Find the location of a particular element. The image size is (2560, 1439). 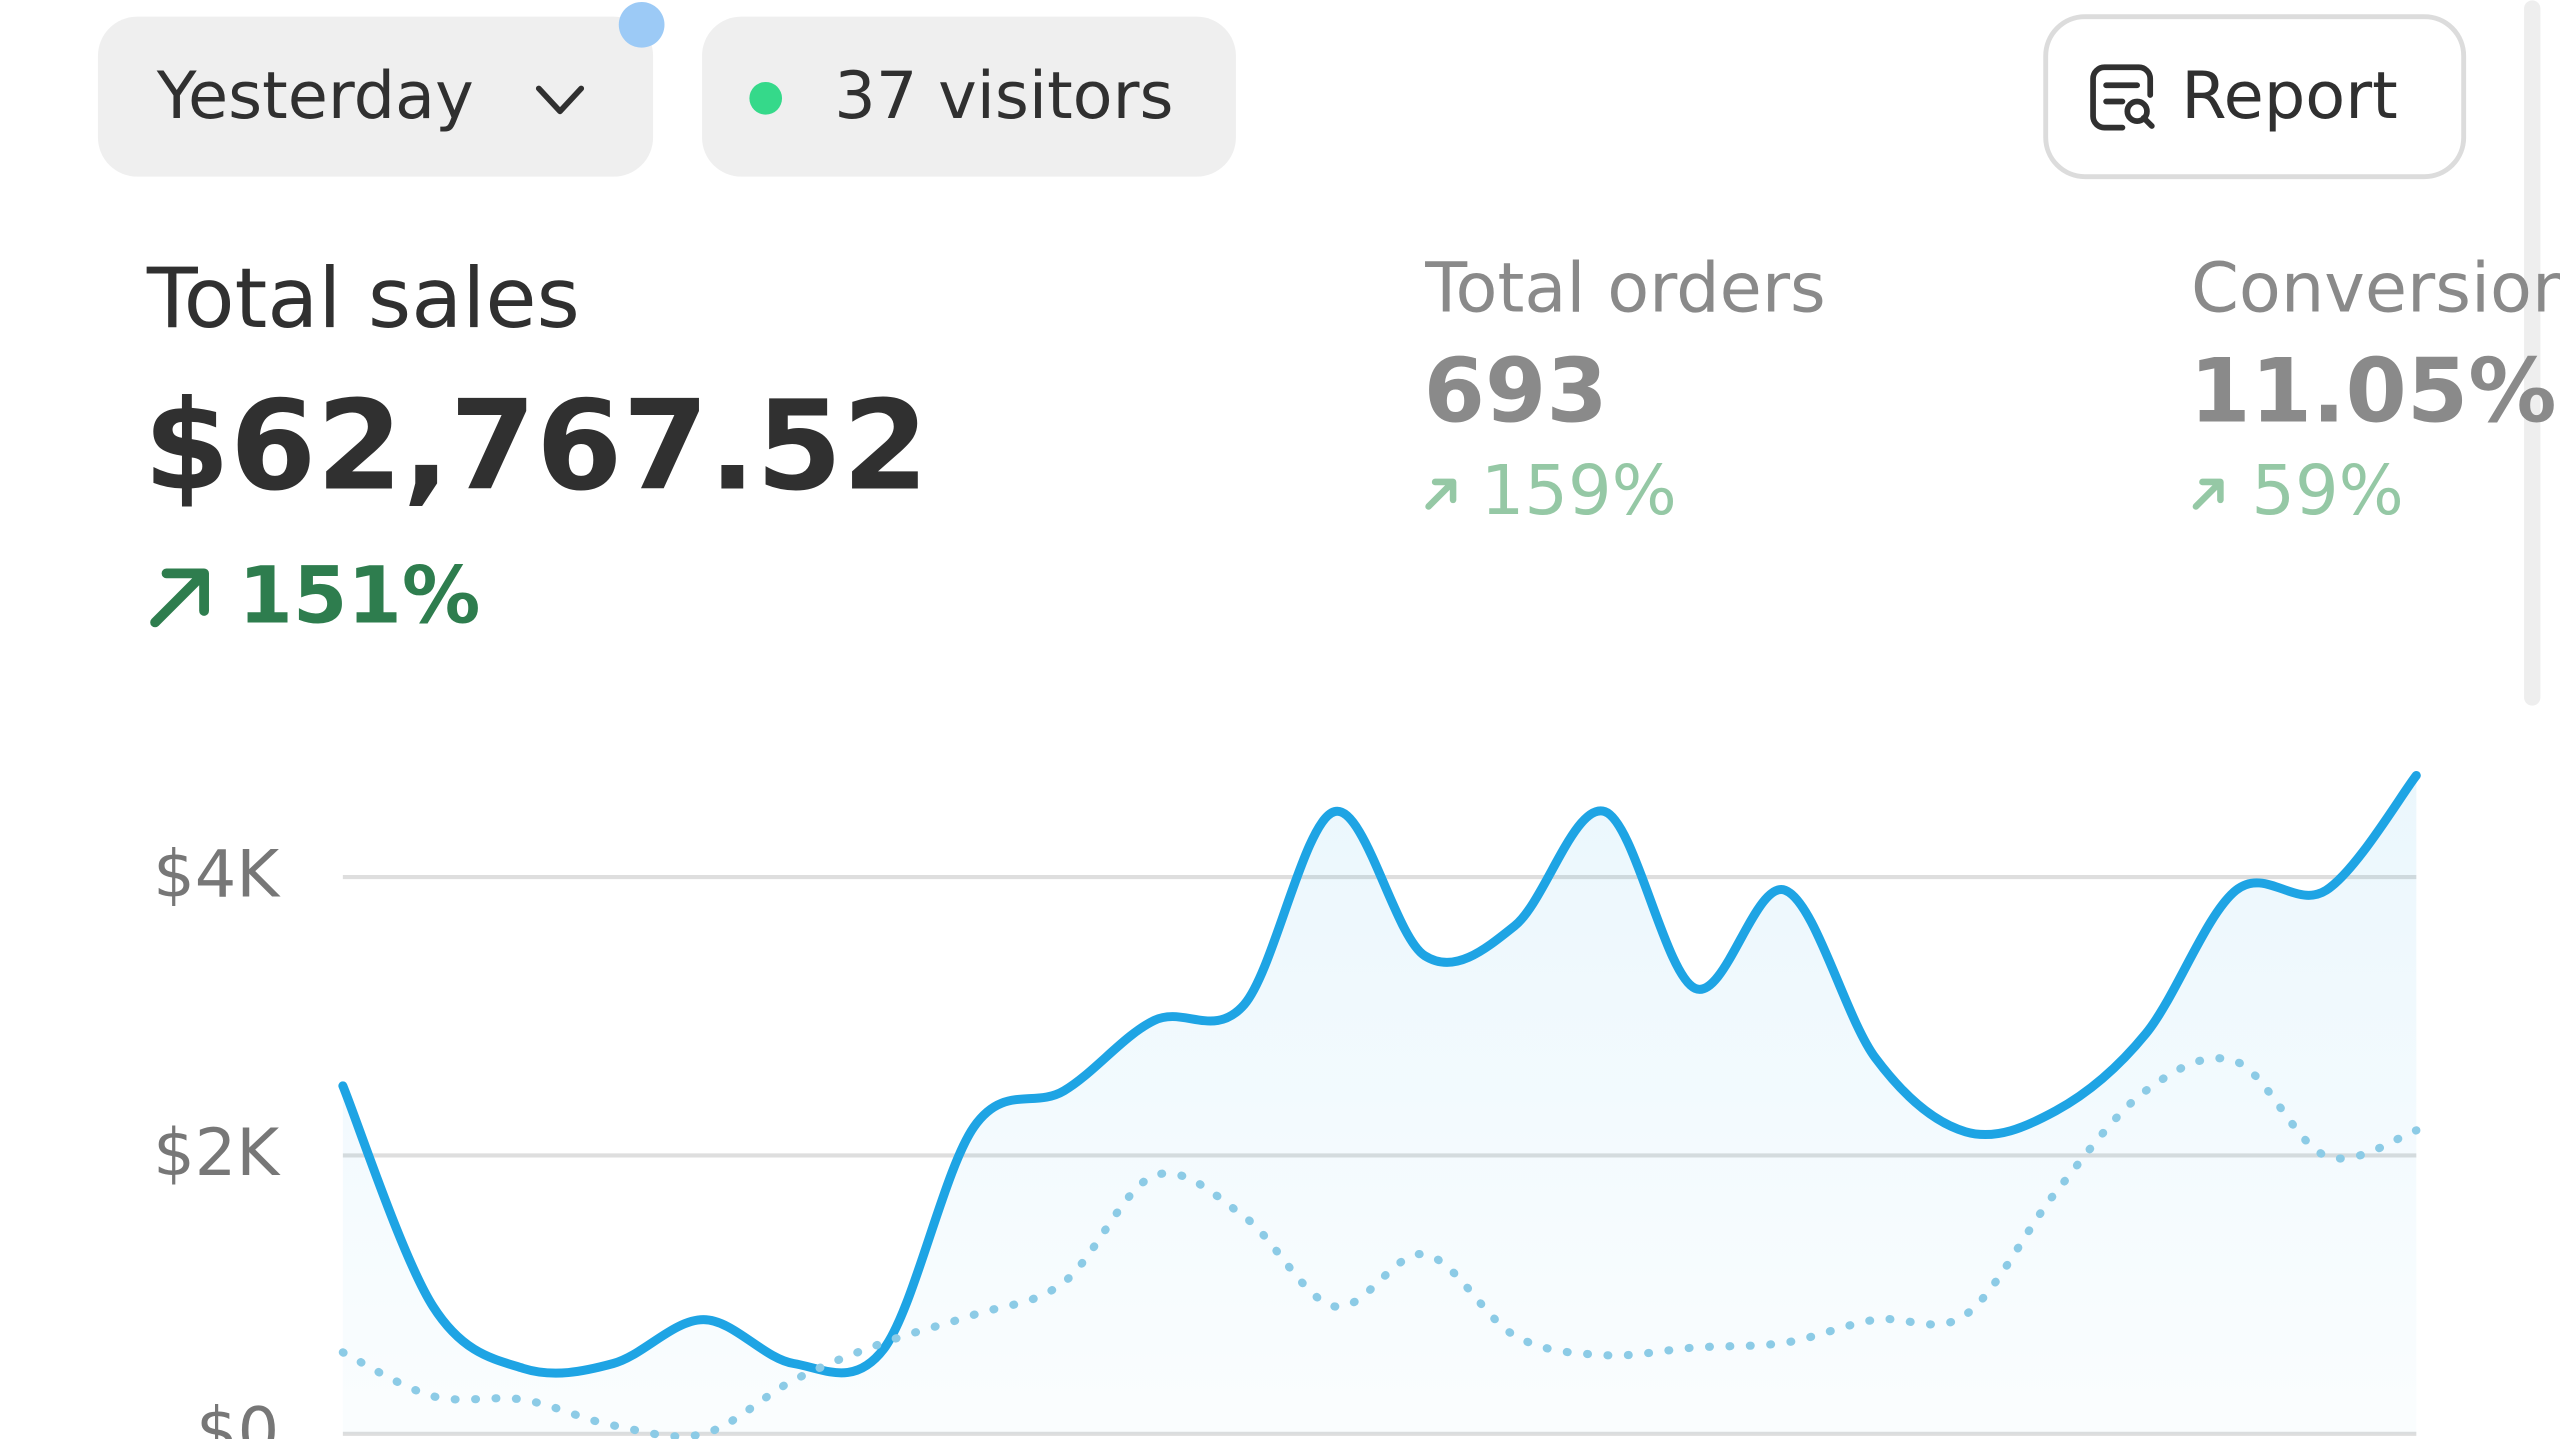

metric-label: Total sales is located at coordinates (363, 298).